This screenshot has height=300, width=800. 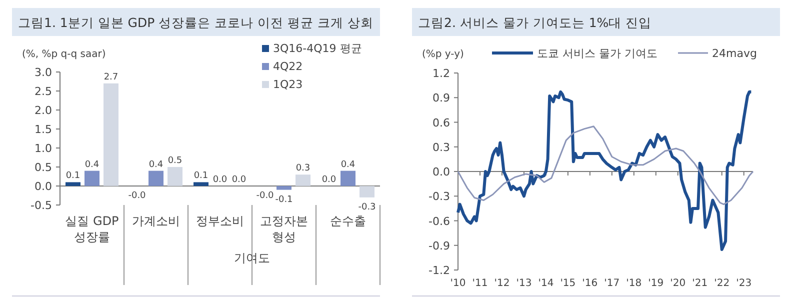 I want to click on y-tick-label: -0.3, so click(x=439, y=197).